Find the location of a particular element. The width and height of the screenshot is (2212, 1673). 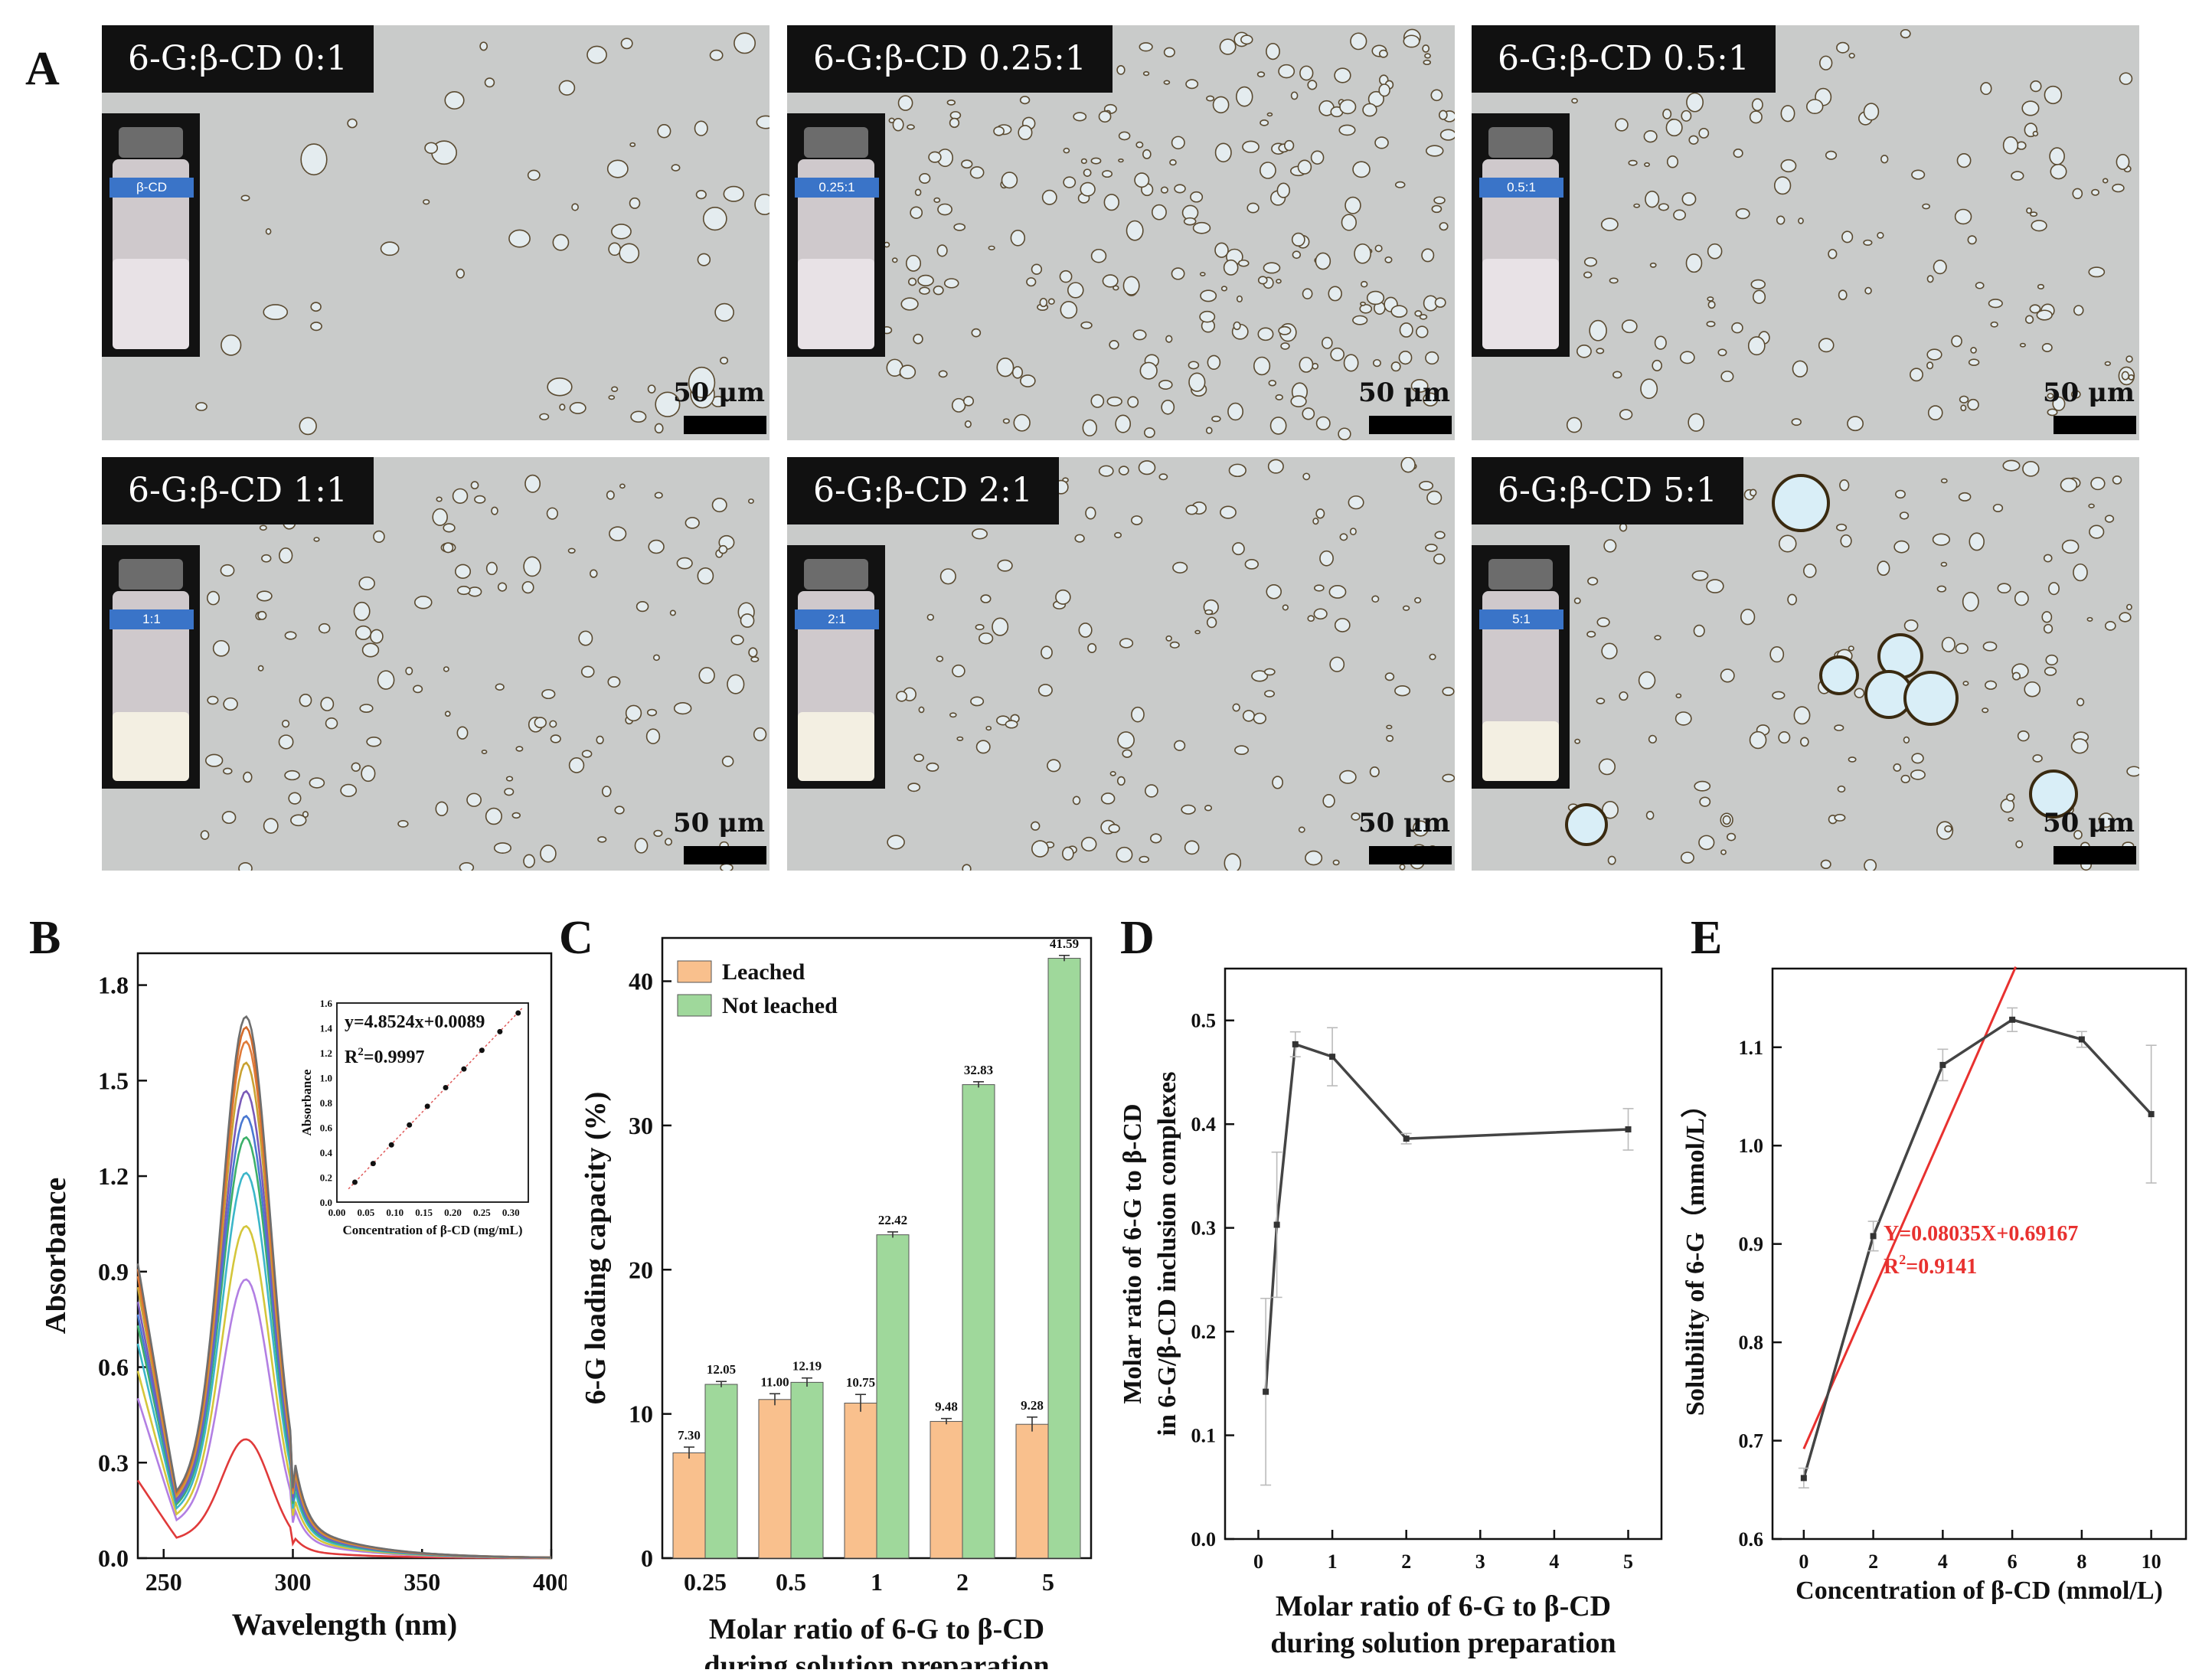

vial-photo: 0.25:1 is located at coordinates (836, 235).